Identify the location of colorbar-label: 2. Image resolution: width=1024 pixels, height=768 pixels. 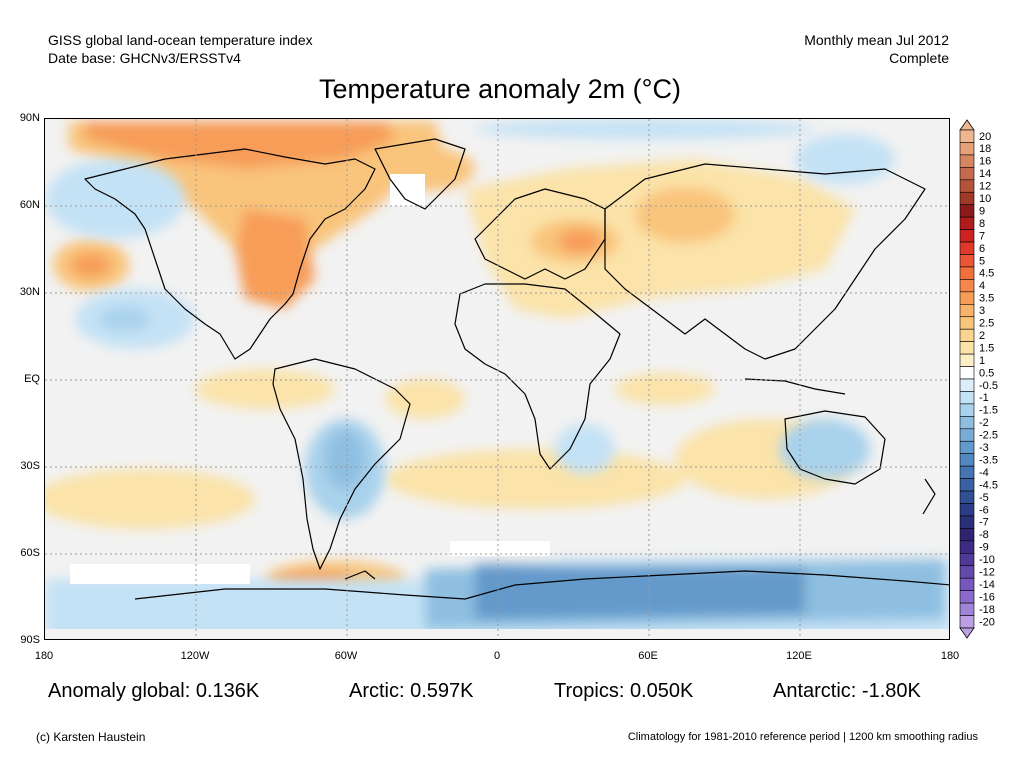
(982, 336).